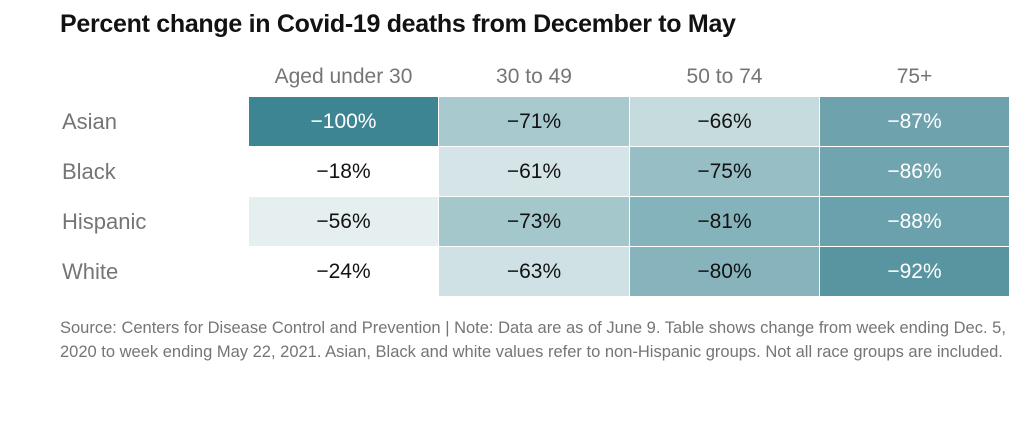 This screenshot has width=1035, height=421. What do you see at coordinates (534, 171) in the screenshot?
I see `table-cell: −61%` at bounding box center [534, 171].